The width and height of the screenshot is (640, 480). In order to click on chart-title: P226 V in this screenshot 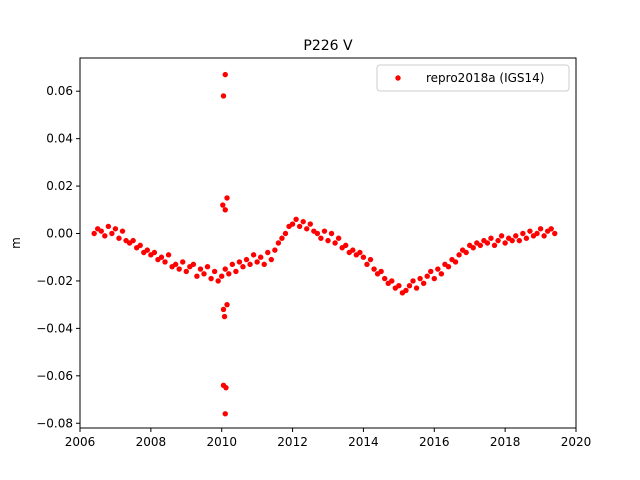, I will do `click(328, 46)`.